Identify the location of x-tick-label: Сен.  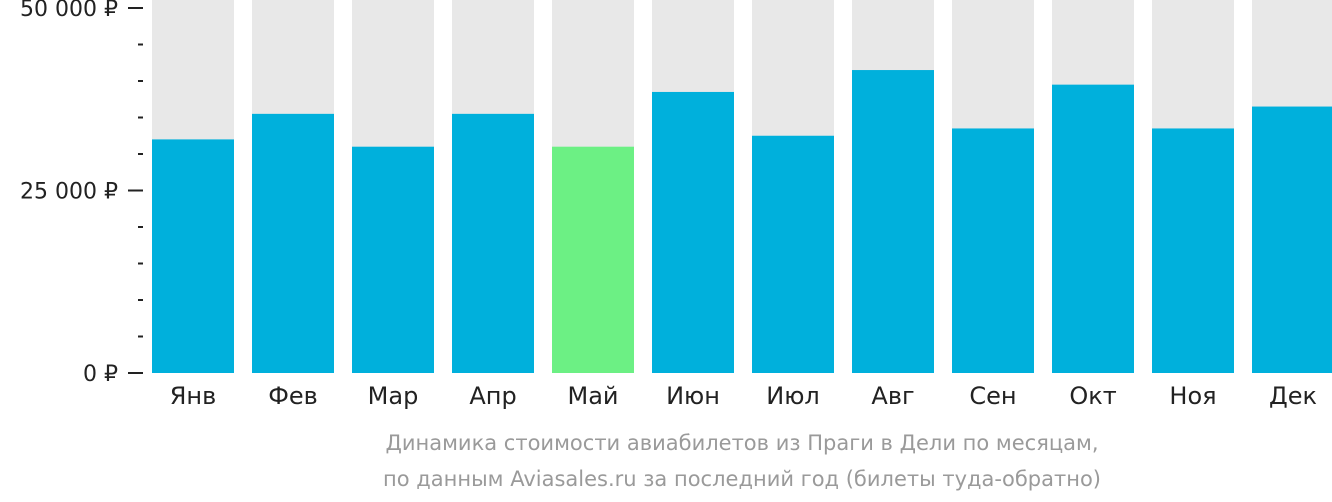
(992, 396).